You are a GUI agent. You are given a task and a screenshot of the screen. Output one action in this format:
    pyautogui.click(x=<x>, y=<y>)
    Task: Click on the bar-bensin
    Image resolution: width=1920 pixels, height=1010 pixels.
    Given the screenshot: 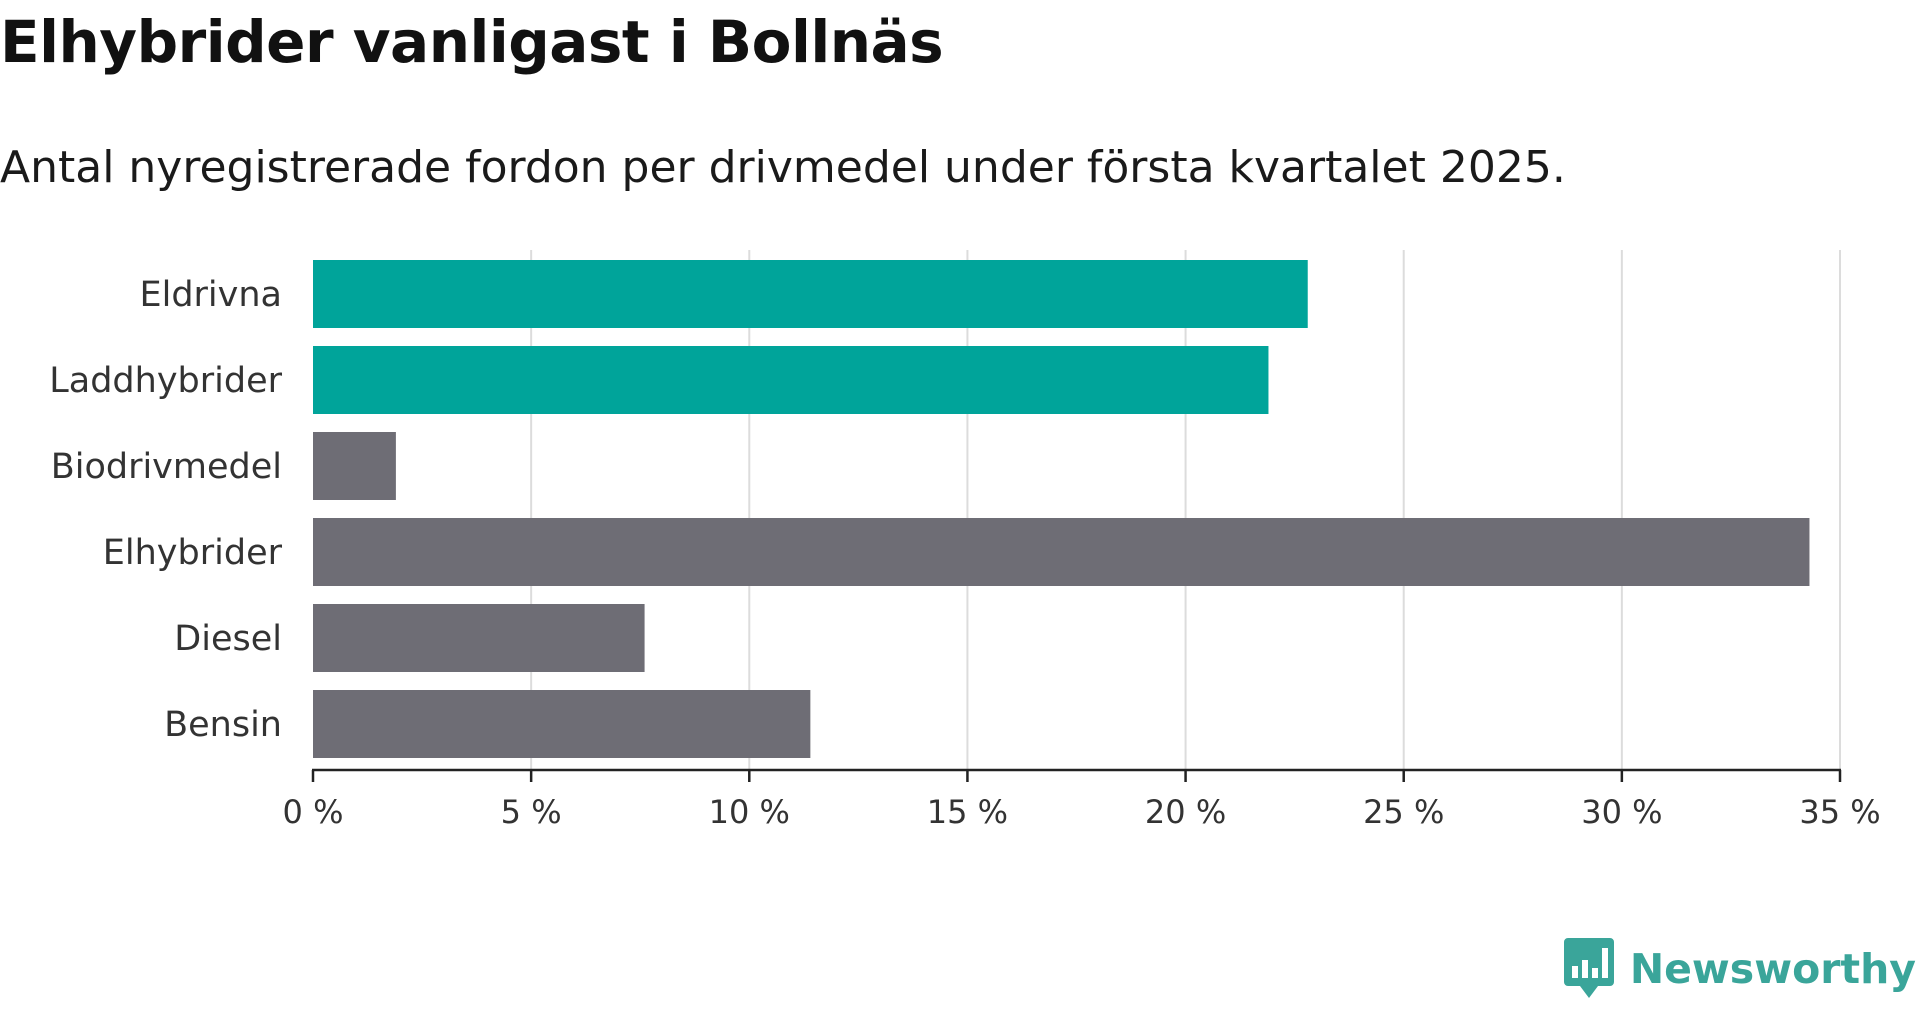 What is the action you would take?
    pyautogui.click(x=562, y=724)
    